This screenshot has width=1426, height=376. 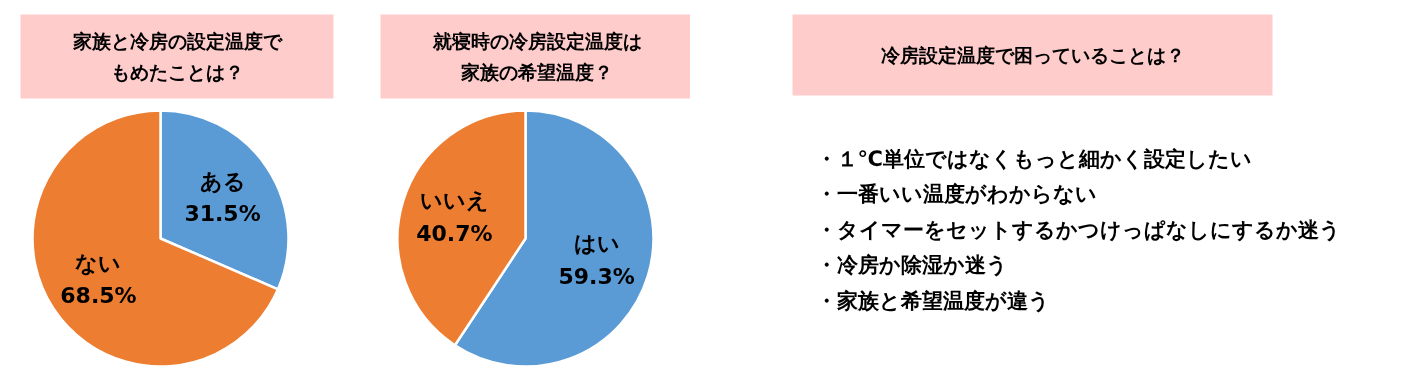 I want to click on chart-title: 家族と冷房の設定温度でもめたことは？, so click(x=177, y=56).